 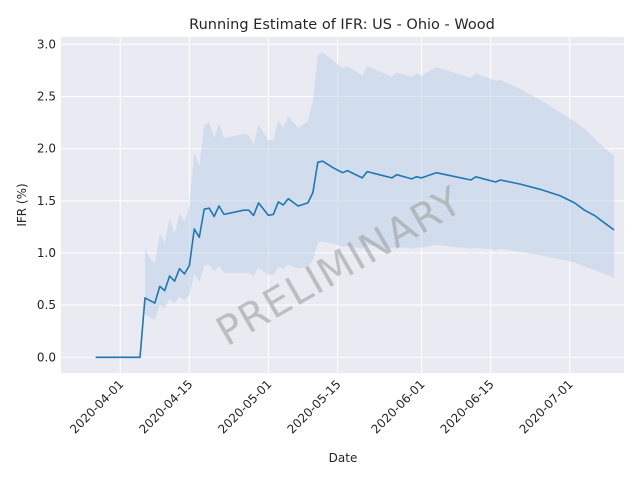 What do you see at coordinates (46, 253) in the screenshot?
I see `y-tick-label: 1.0` at bounding box center [46, 253].